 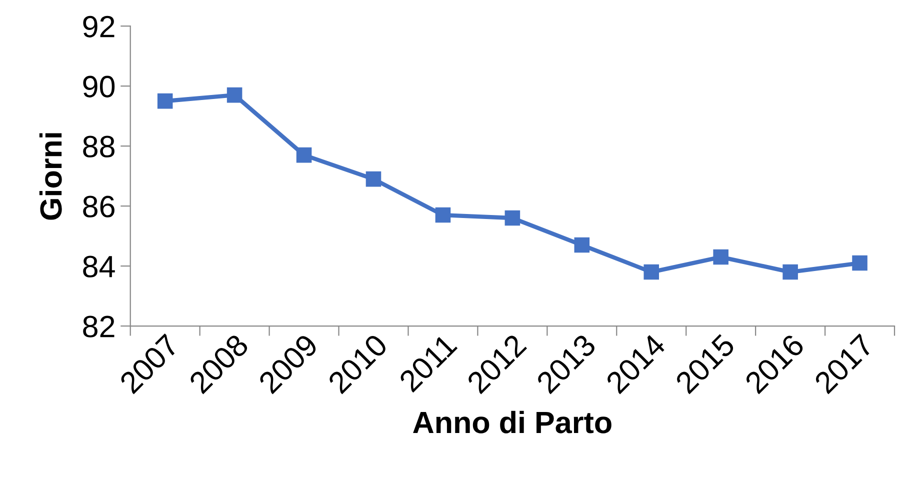 I want to click on y-axis-title: Giorni, so click(x=50, y=176).